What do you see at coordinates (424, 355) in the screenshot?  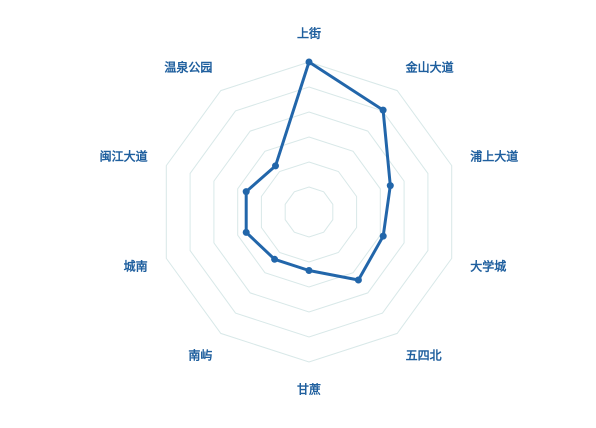 I see `axis-label: 五四北` at bounding box center [424, 355].